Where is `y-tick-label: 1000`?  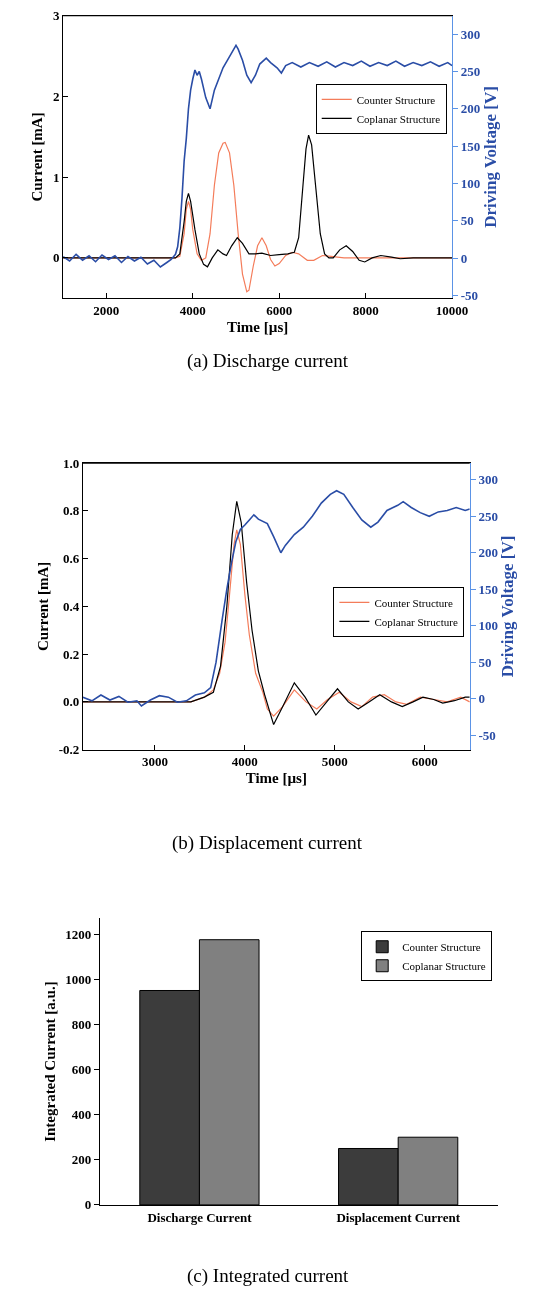 y-tick-label: 1000 is located at coordinates (78, 979).